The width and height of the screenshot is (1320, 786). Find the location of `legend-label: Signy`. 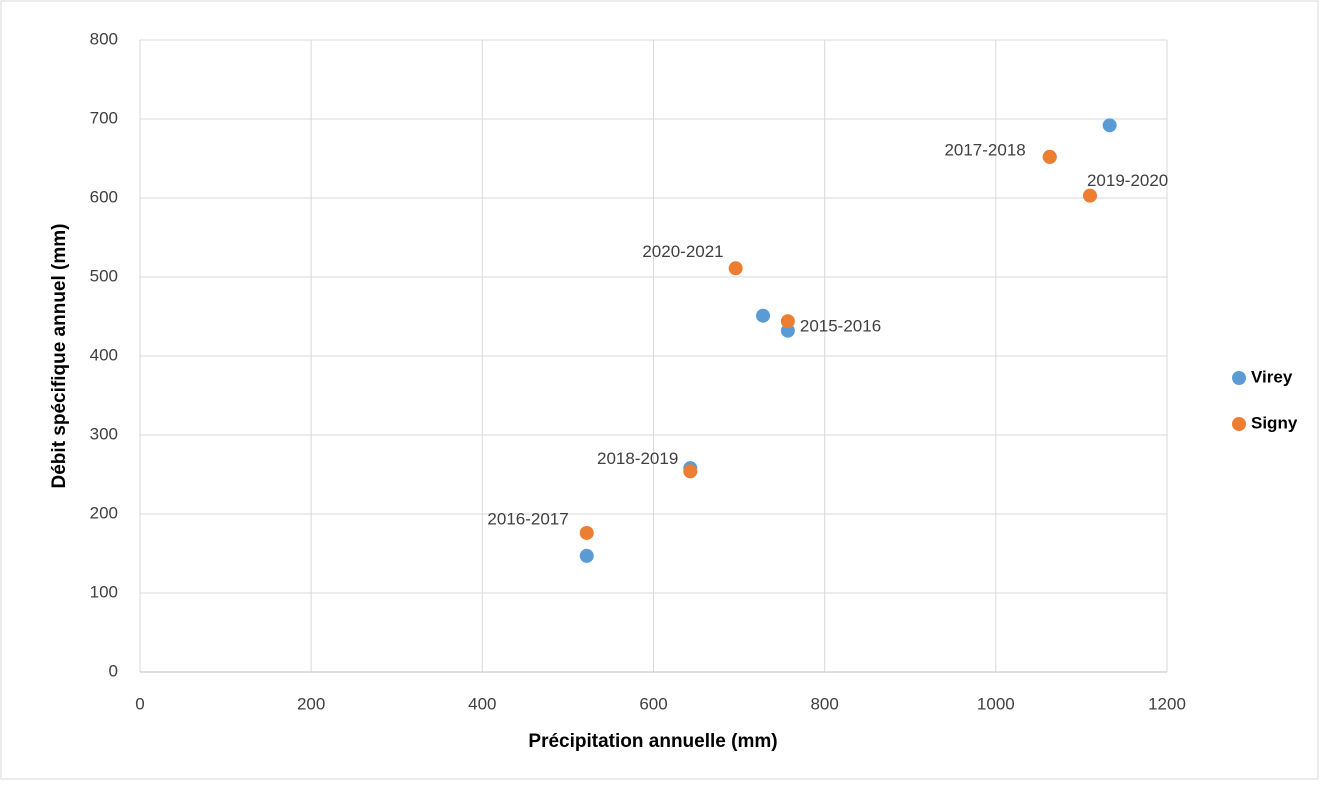

legend-label: Signy is located at coordinates (1274, 422).